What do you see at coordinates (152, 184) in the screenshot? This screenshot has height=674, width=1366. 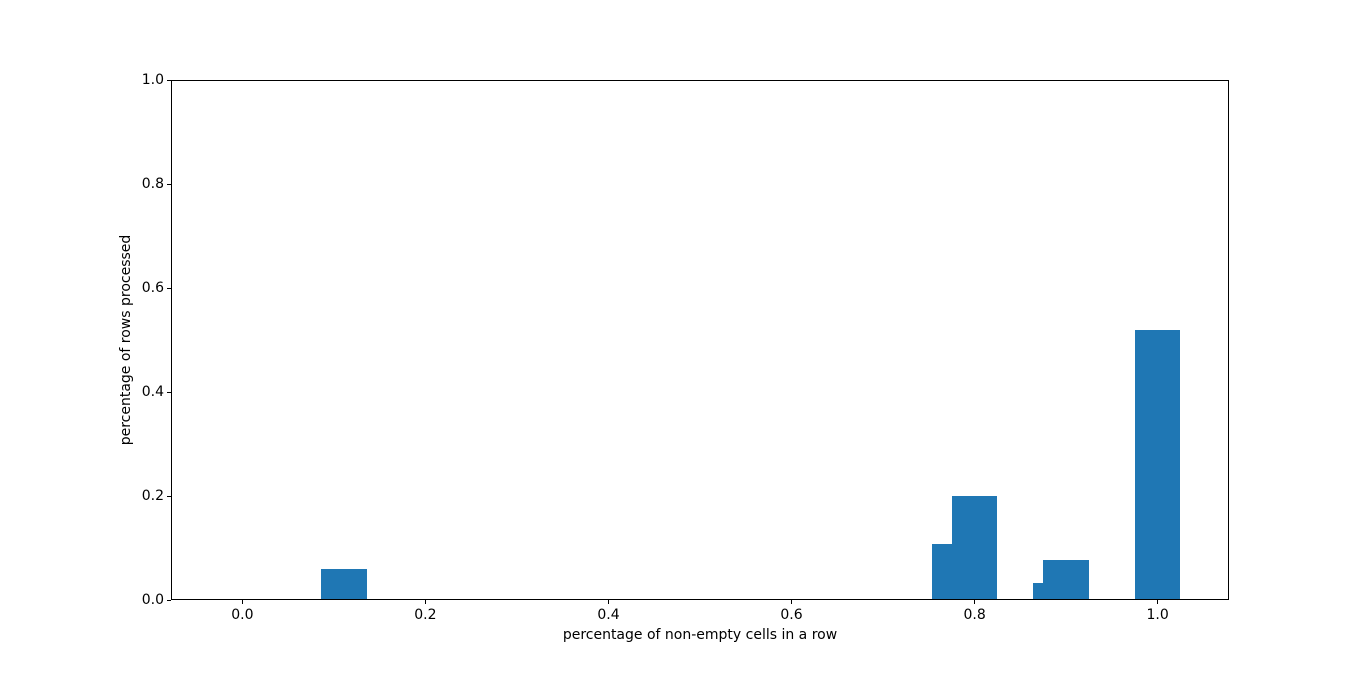 I see `y-tick-label: 0.8` at bounding box center [152, 184].